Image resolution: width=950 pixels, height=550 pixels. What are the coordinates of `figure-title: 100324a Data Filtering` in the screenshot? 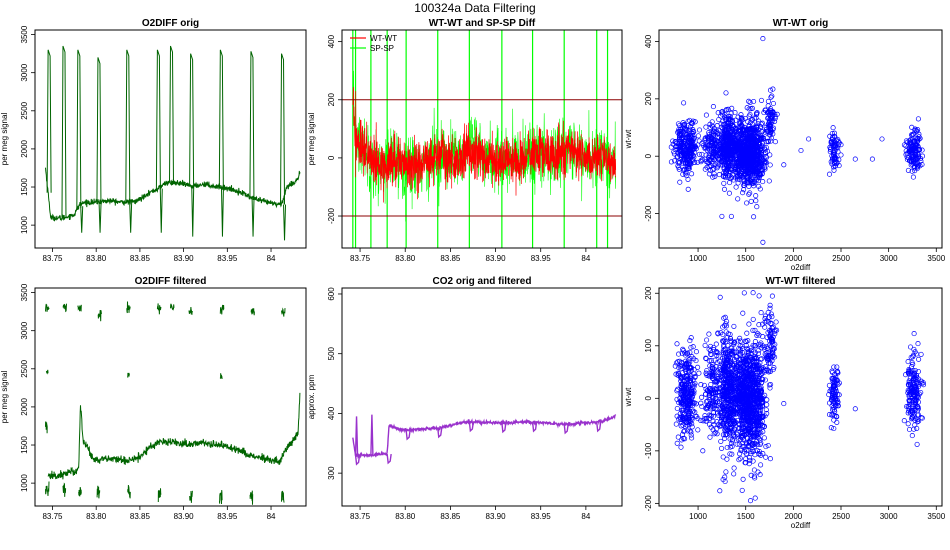 It's located at (474, 8).